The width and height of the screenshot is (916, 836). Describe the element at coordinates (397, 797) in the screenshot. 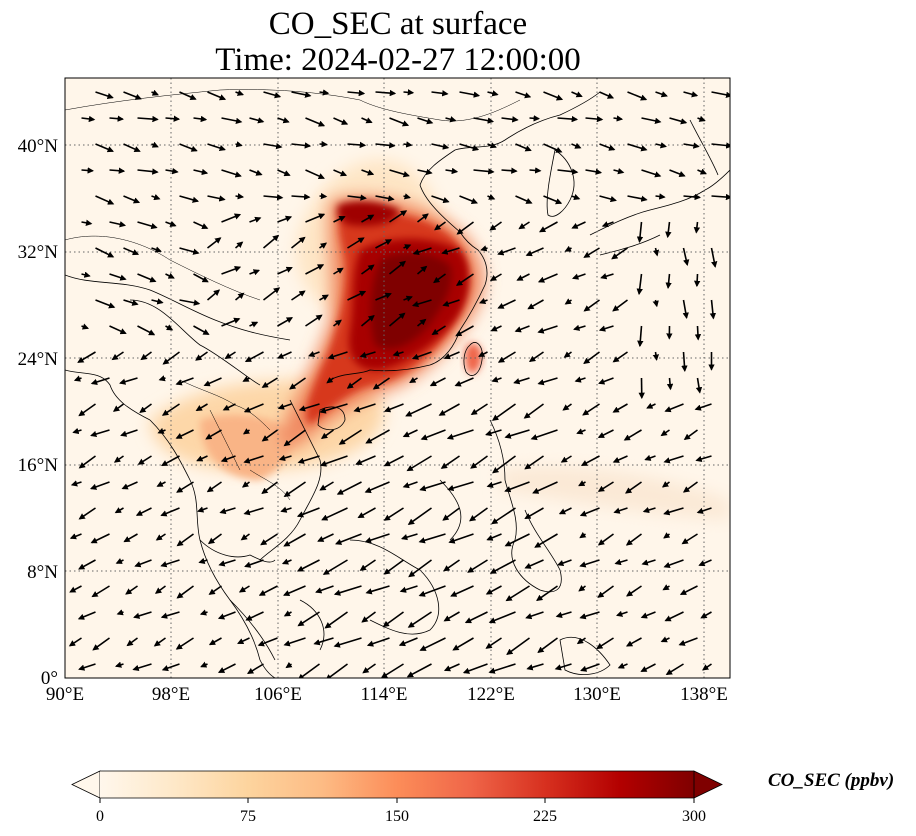

I see `colorbar: 0 75 150 225 300` at that location.